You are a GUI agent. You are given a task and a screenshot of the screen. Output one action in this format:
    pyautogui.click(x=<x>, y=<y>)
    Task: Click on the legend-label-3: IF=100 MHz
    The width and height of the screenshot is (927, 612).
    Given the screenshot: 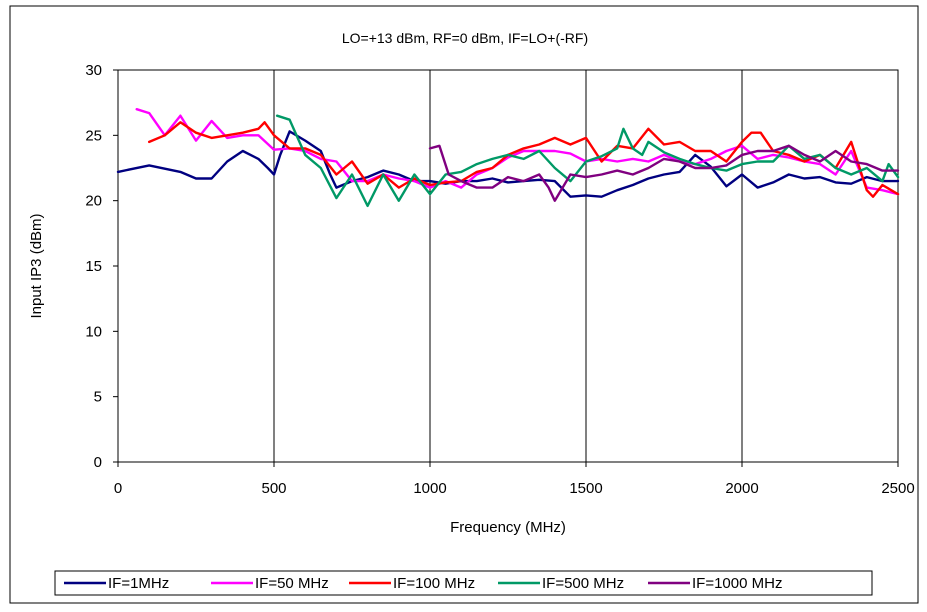 What is the action you would take?
    pyautogui.click(x=434, y=583)
    